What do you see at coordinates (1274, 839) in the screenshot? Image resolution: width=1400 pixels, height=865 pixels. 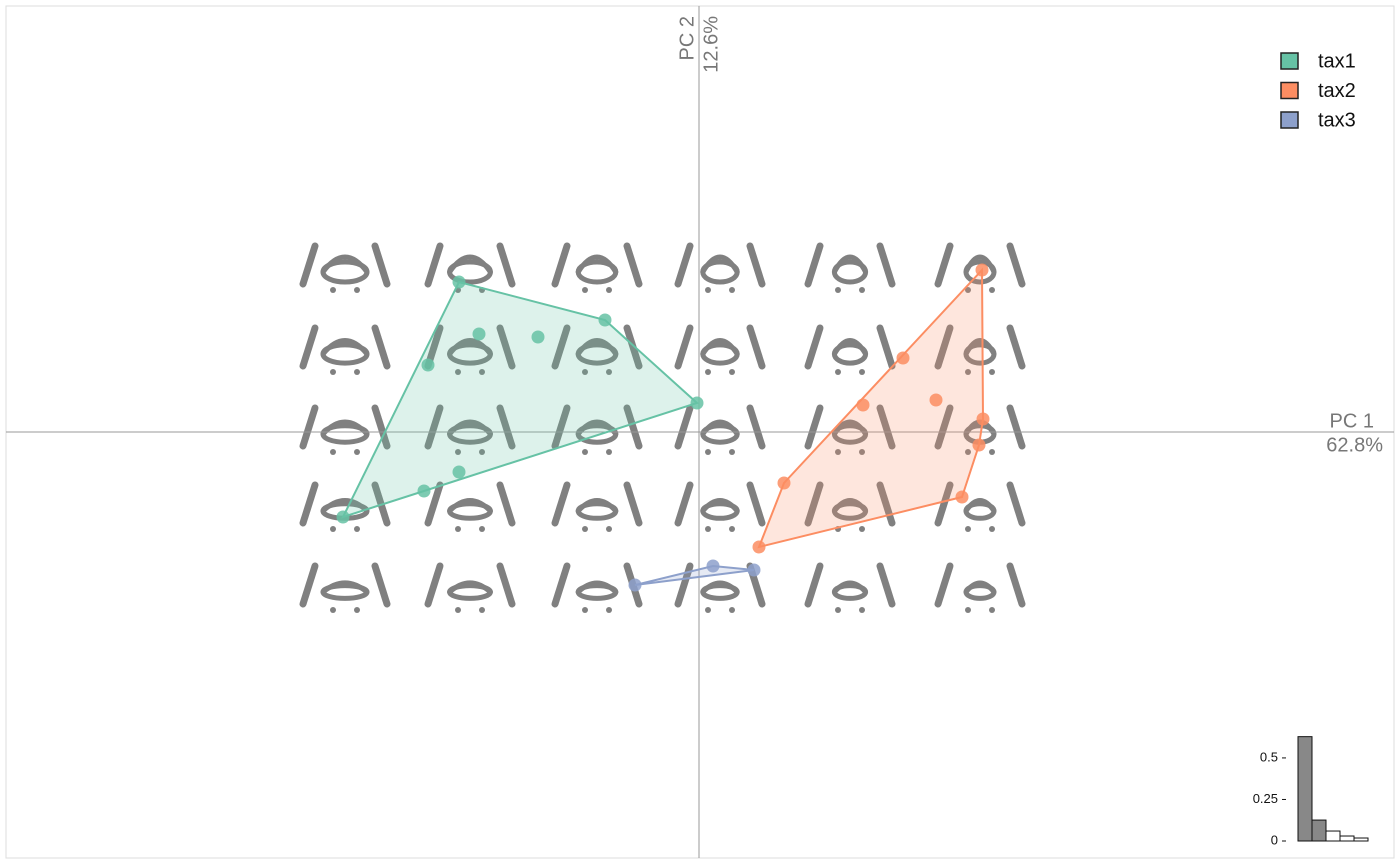 I see `scree-tick-label: 0` at bounding box center [1274, 839].